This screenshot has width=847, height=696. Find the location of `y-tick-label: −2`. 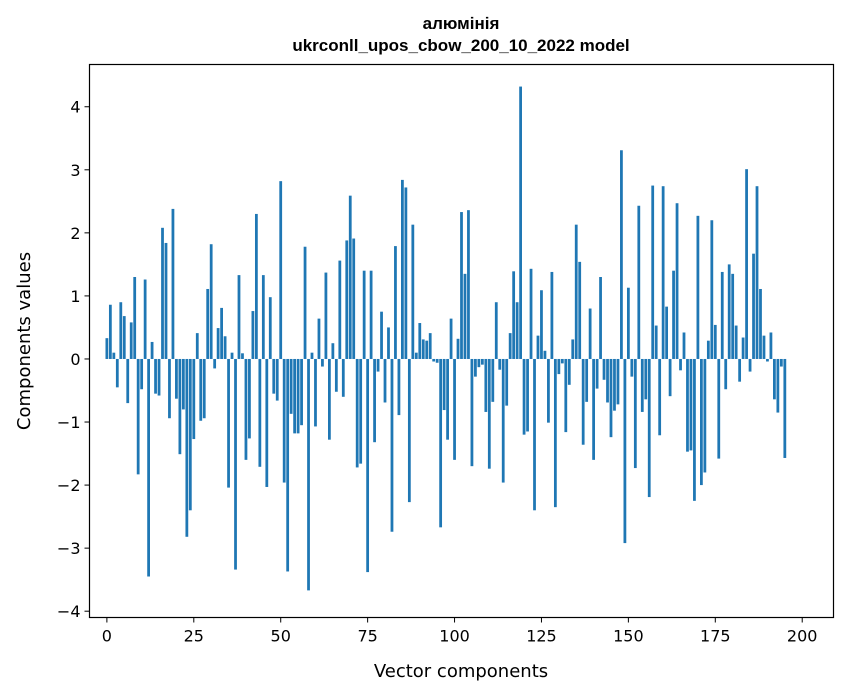

y-tick-label: −2 is located at coordinates (69, 485).